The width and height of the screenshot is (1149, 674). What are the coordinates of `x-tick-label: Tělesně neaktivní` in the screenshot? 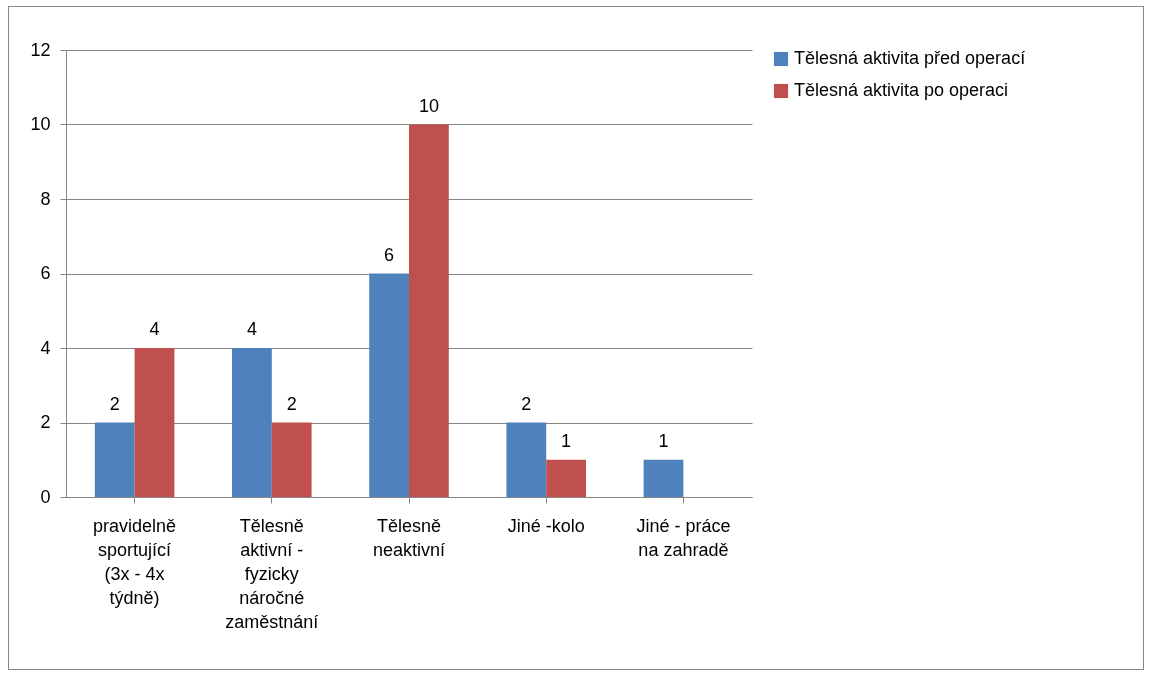 It's located at (409, 537).